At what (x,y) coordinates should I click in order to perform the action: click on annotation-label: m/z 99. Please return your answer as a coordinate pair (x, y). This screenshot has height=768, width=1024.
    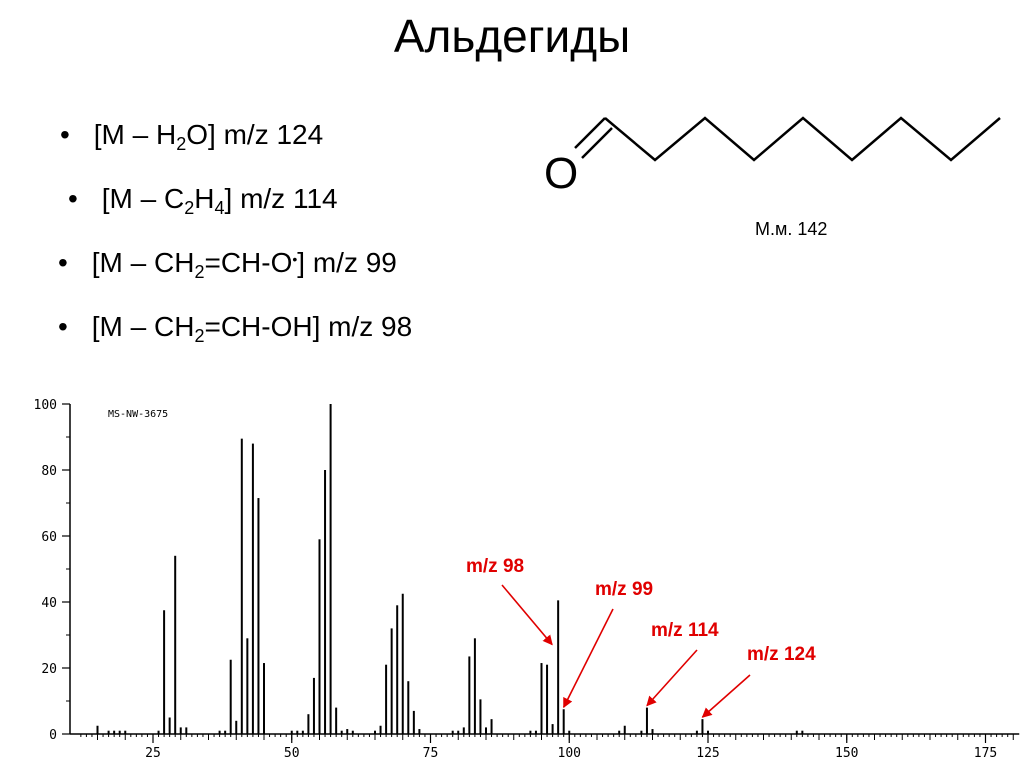
    Looking at the image, I should click on (624, 589).